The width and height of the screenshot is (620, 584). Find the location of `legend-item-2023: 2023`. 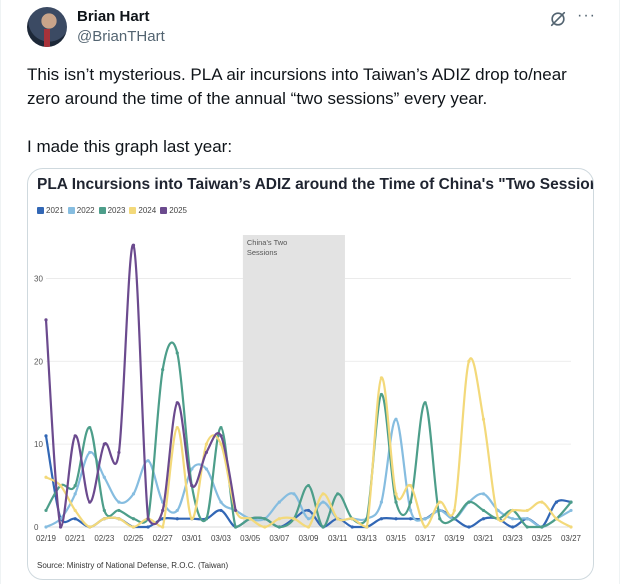

legend-item-2023: 2023 is located at coordinates (112, 210).